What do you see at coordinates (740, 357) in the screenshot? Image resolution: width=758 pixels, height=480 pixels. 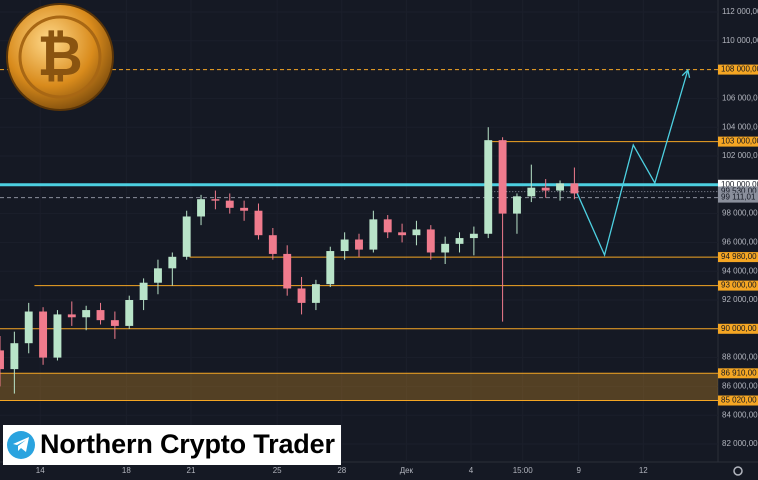 I see `y-tick-label: 88 000,00` at bounding box center [740, 357].